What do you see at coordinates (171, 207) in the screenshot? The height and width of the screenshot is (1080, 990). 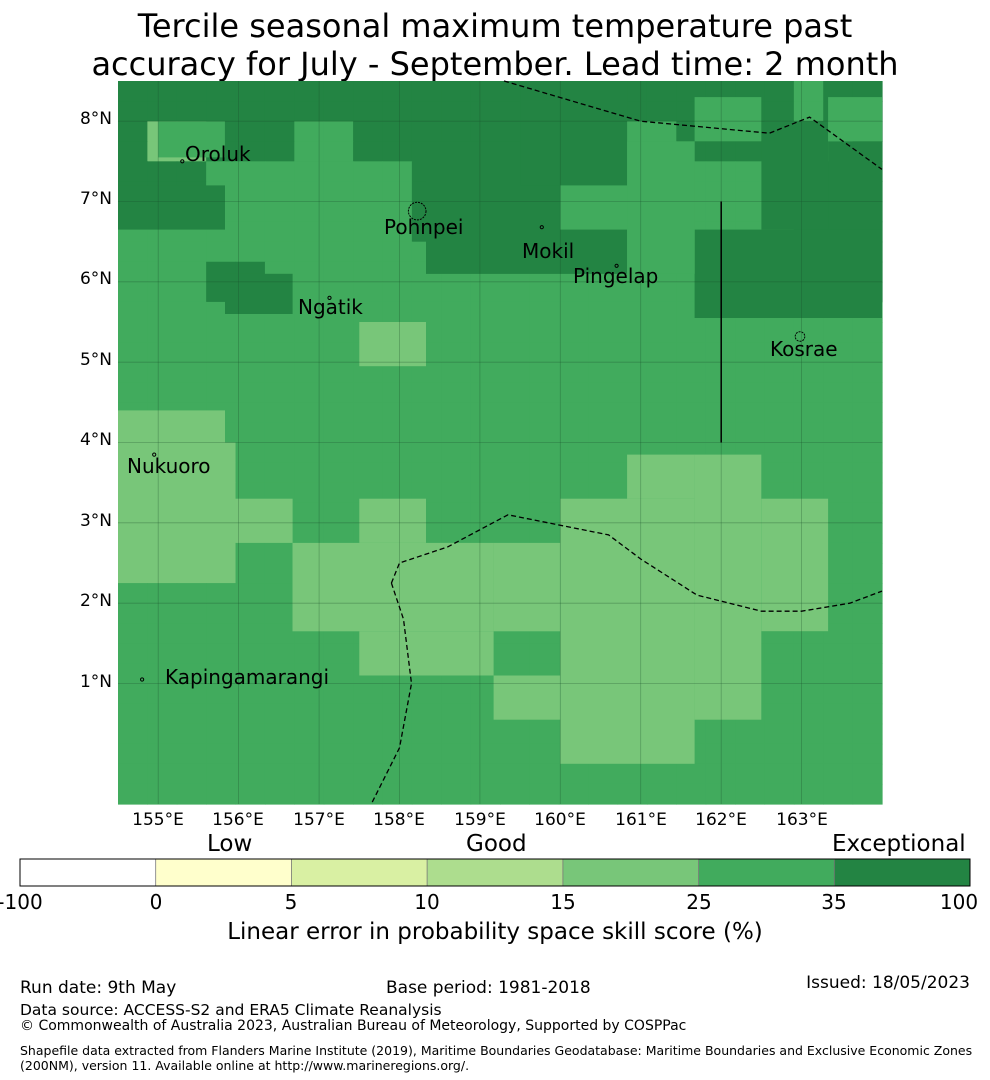 I see `skill-cell` at bounding box center [171, 207].